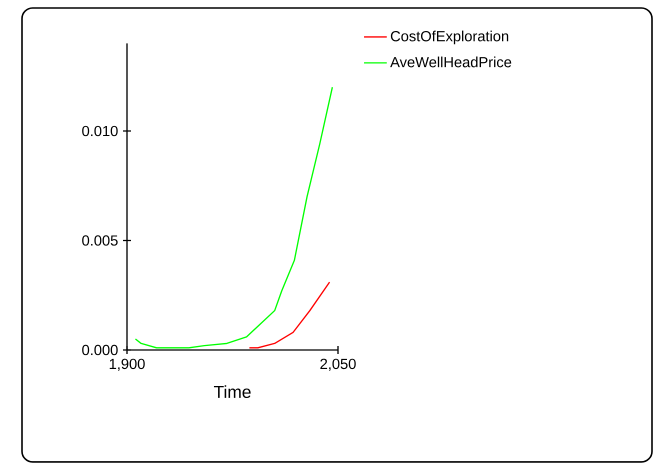 This screenshot has width=658, height=466. I want to click on legend-label: CostOfExploration, so click(449, 37).